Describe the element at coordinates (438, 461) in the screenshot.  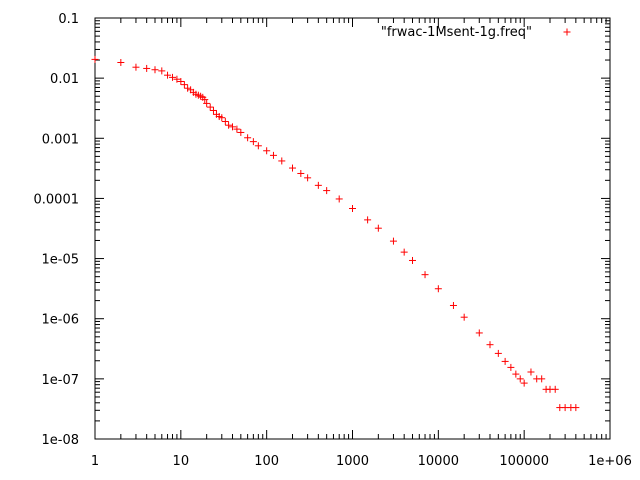
I see `x-tick-label: 10000` at that location.